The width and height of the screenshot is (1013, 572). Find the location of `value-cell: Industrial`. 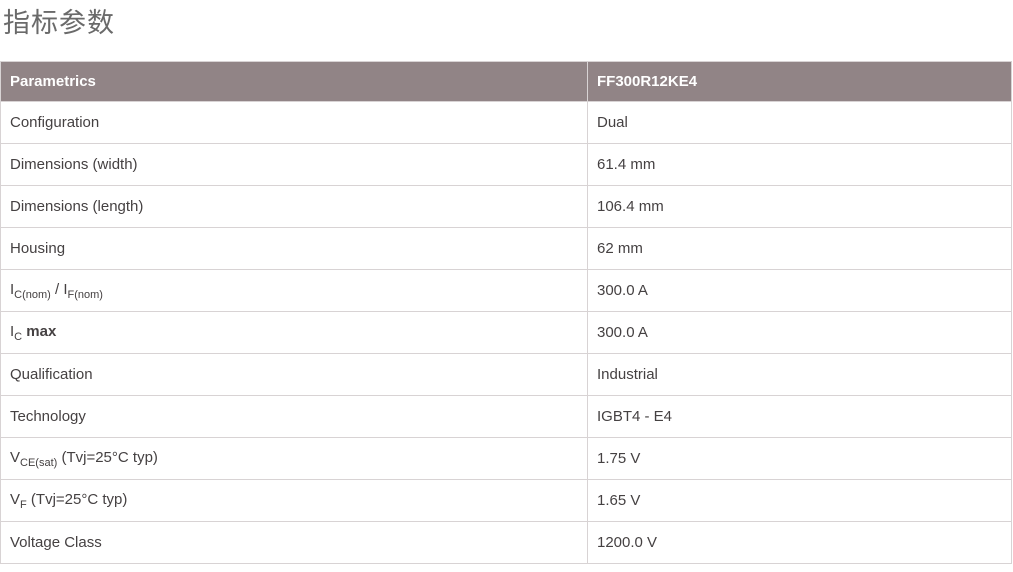

value-cell: Industrial is located at coordinates (799, 374).